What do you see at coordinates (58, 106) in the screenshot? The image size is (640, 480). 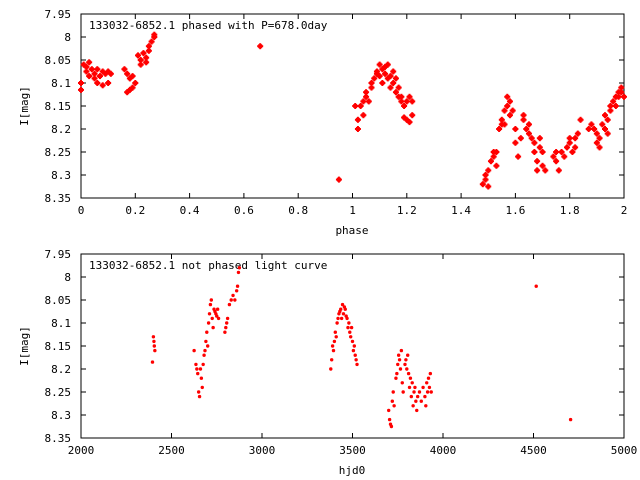 I see `phased-ytick-label: 8.15` at bounding box center [58, 106].